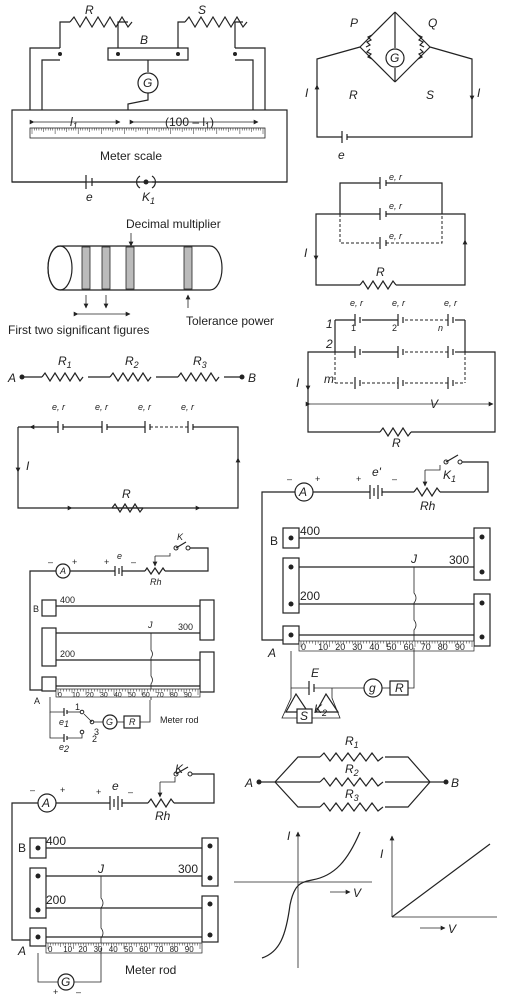 This screenshot has height=1004, width=505. What do you see at coordinates (310, 531) in the screenshot?
I see `label-400-right: 400` at bounding box center [310, 531].